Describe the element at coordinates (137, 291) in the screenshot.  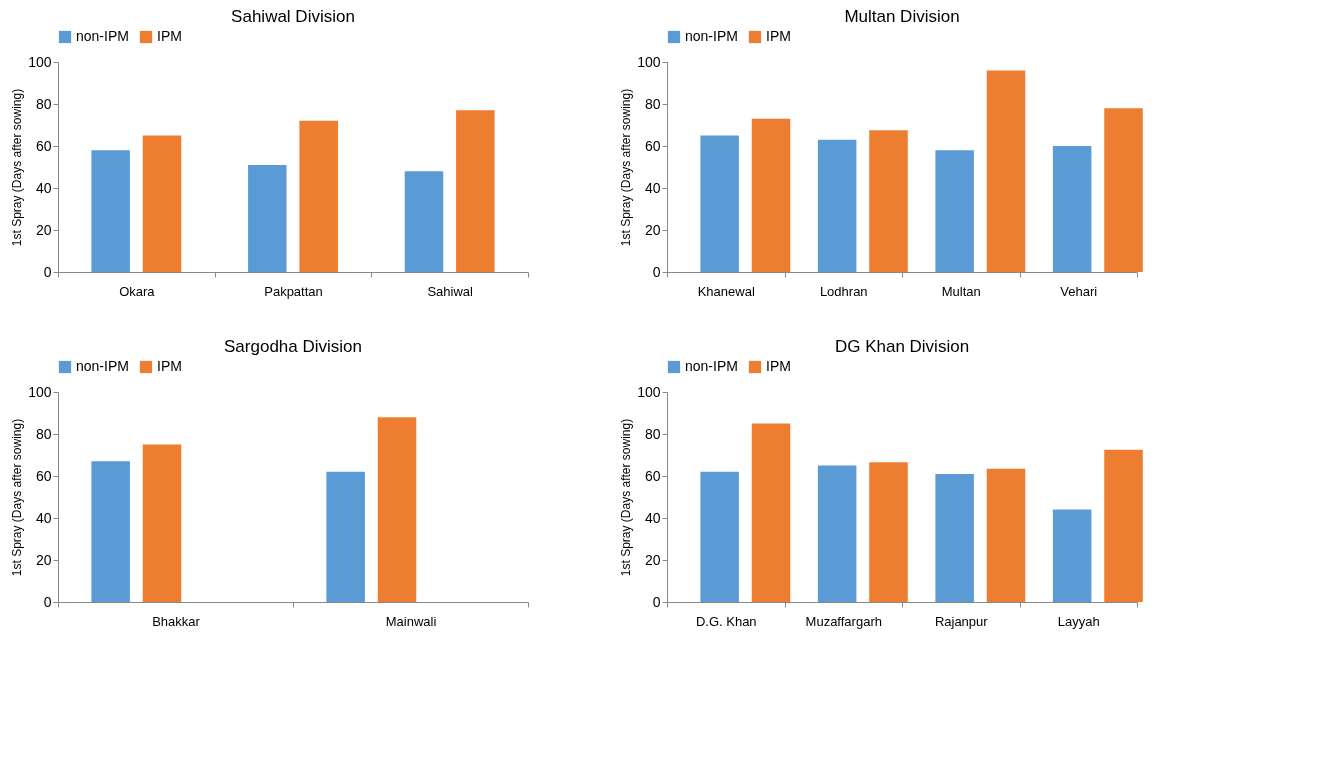
I see `x-tick-label: Okara` at that location.